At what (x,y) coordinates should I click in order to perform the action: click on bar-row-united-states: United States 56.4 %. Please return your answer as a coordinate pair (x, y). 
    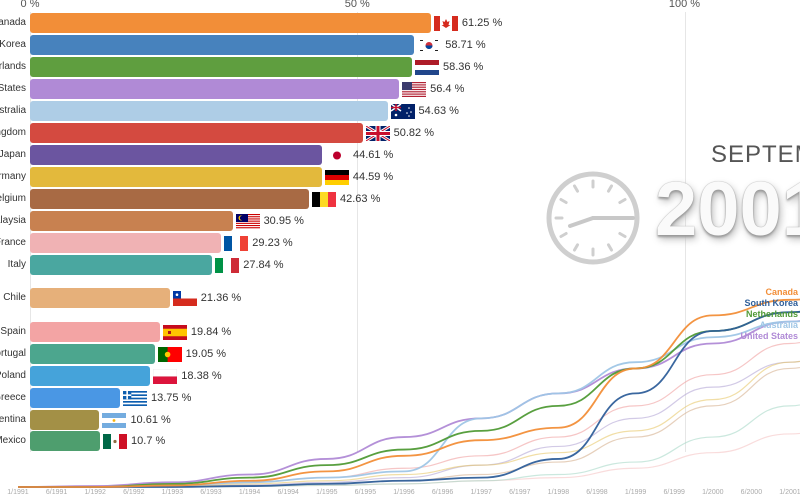
    Looking at the image, I should click on (400, 89).